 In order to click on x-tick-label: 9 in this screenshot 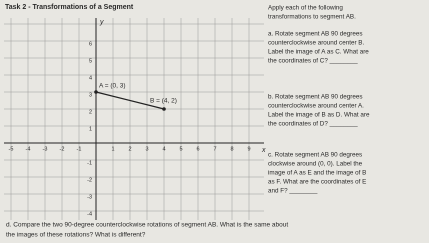, I will do `click(248, 149)`.